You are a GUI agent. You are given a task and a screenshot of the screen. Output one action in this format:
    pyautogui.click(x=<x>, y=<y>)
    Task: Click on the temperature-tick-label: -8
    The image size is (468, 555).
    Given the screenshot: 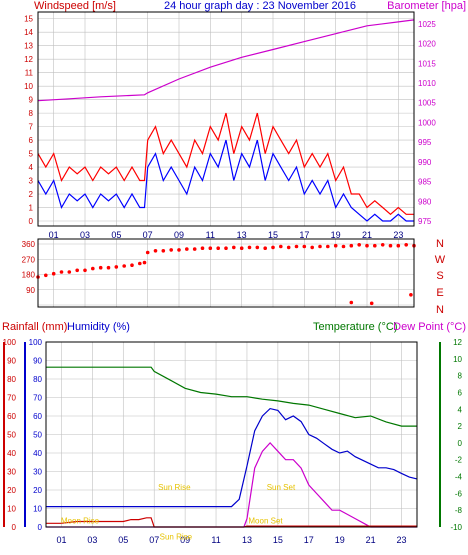 What is the action you would take?
    pyautogui.click(x=459, y=510)
    